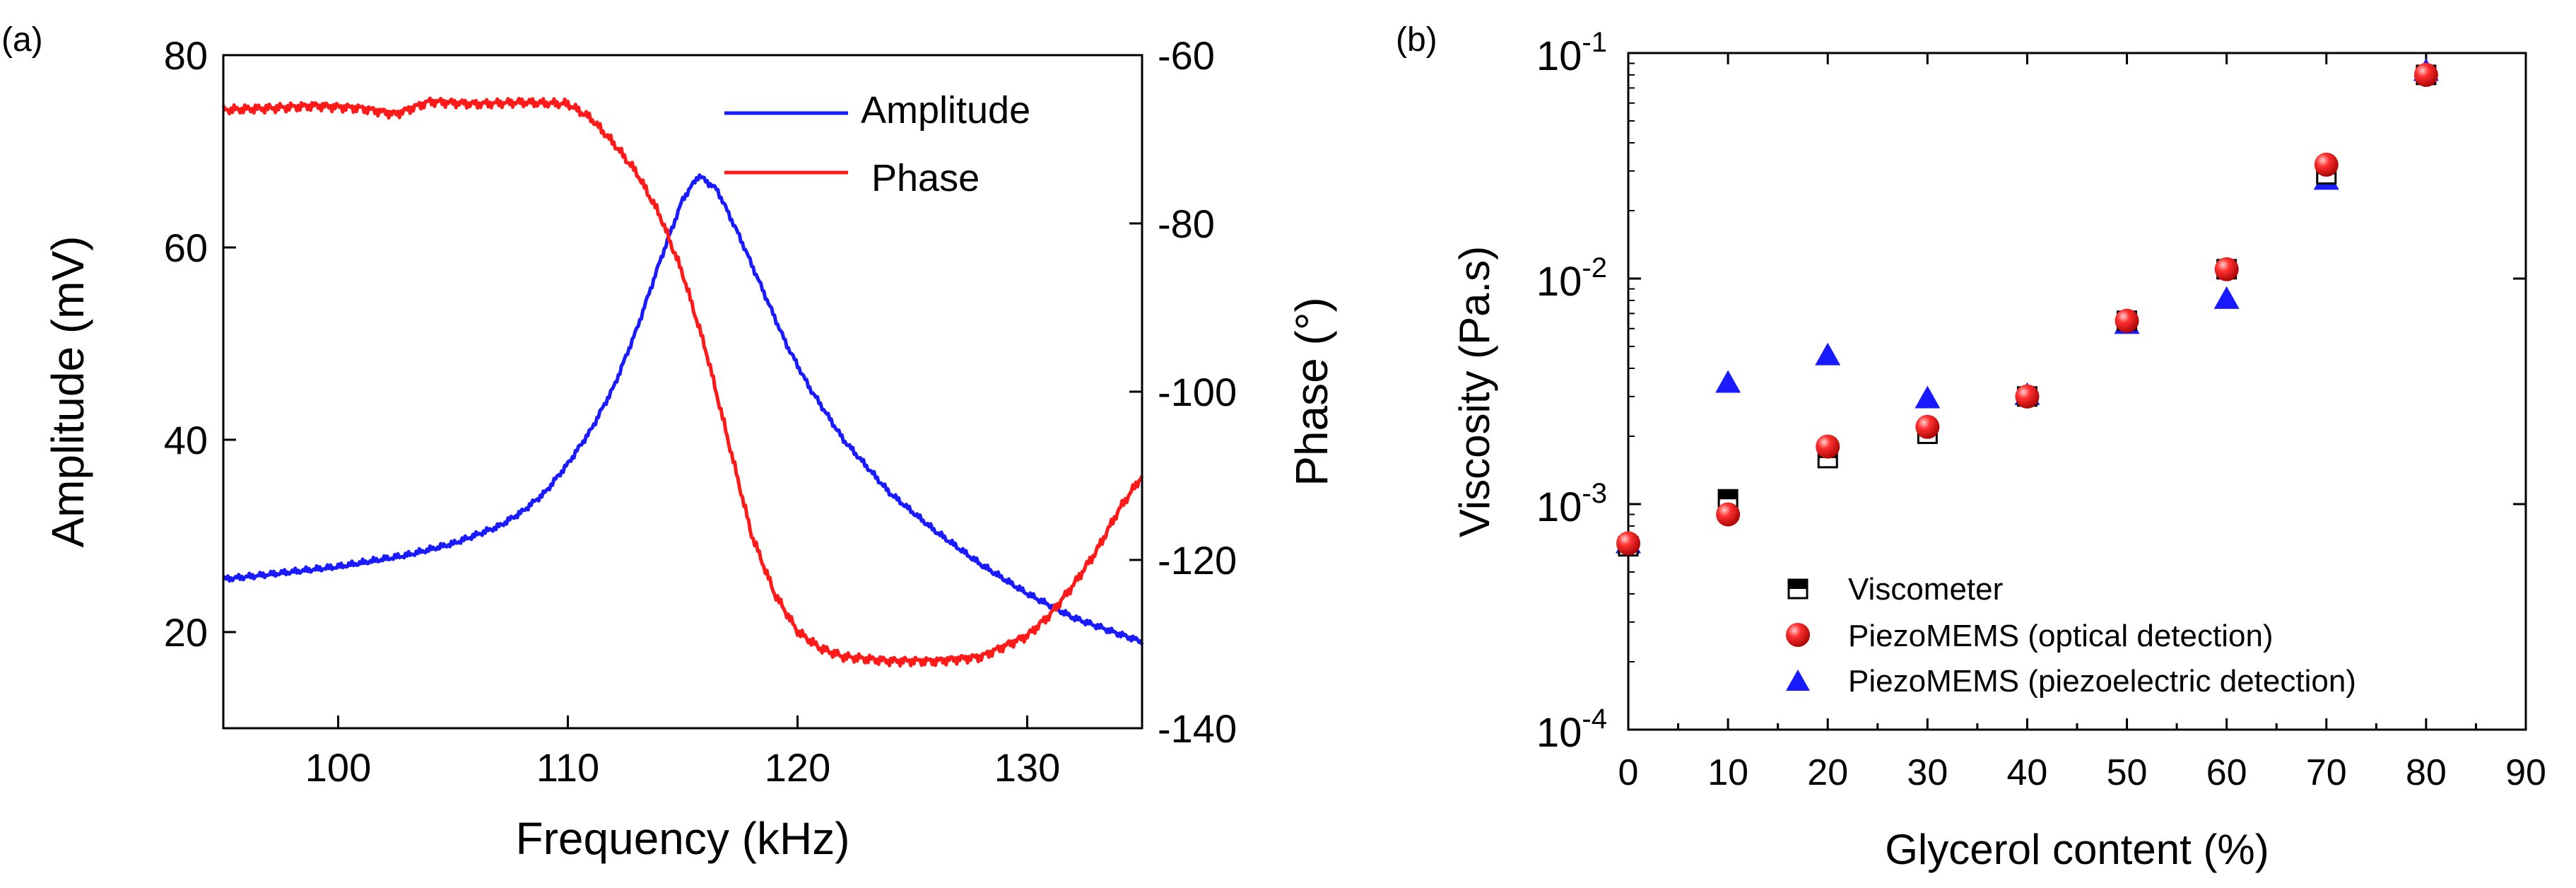  Describe the element at coordinates (1927, 772) in the screenshot. I see `panel-b-x-tick-label-3: 30` at that location.